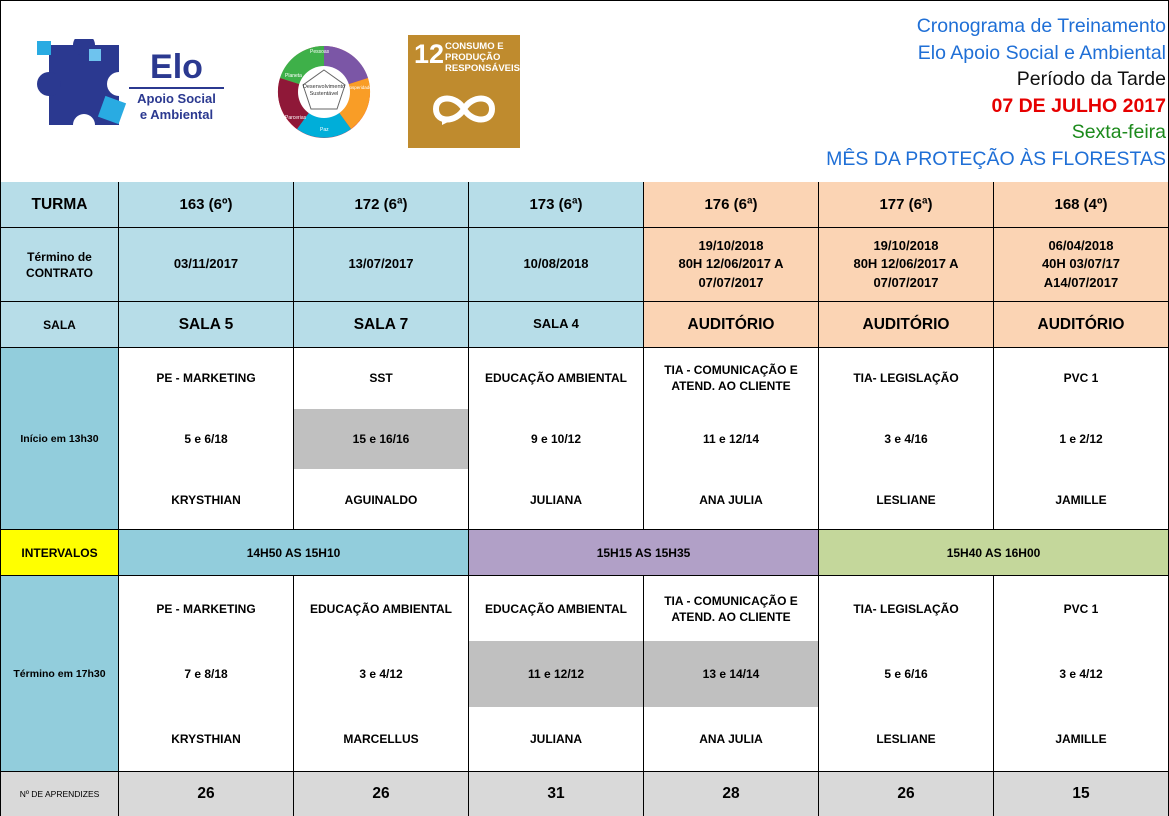  Describe the element at coordinates (429, 54) in the screenshot. I see `sdg12-number: 12` at that location.